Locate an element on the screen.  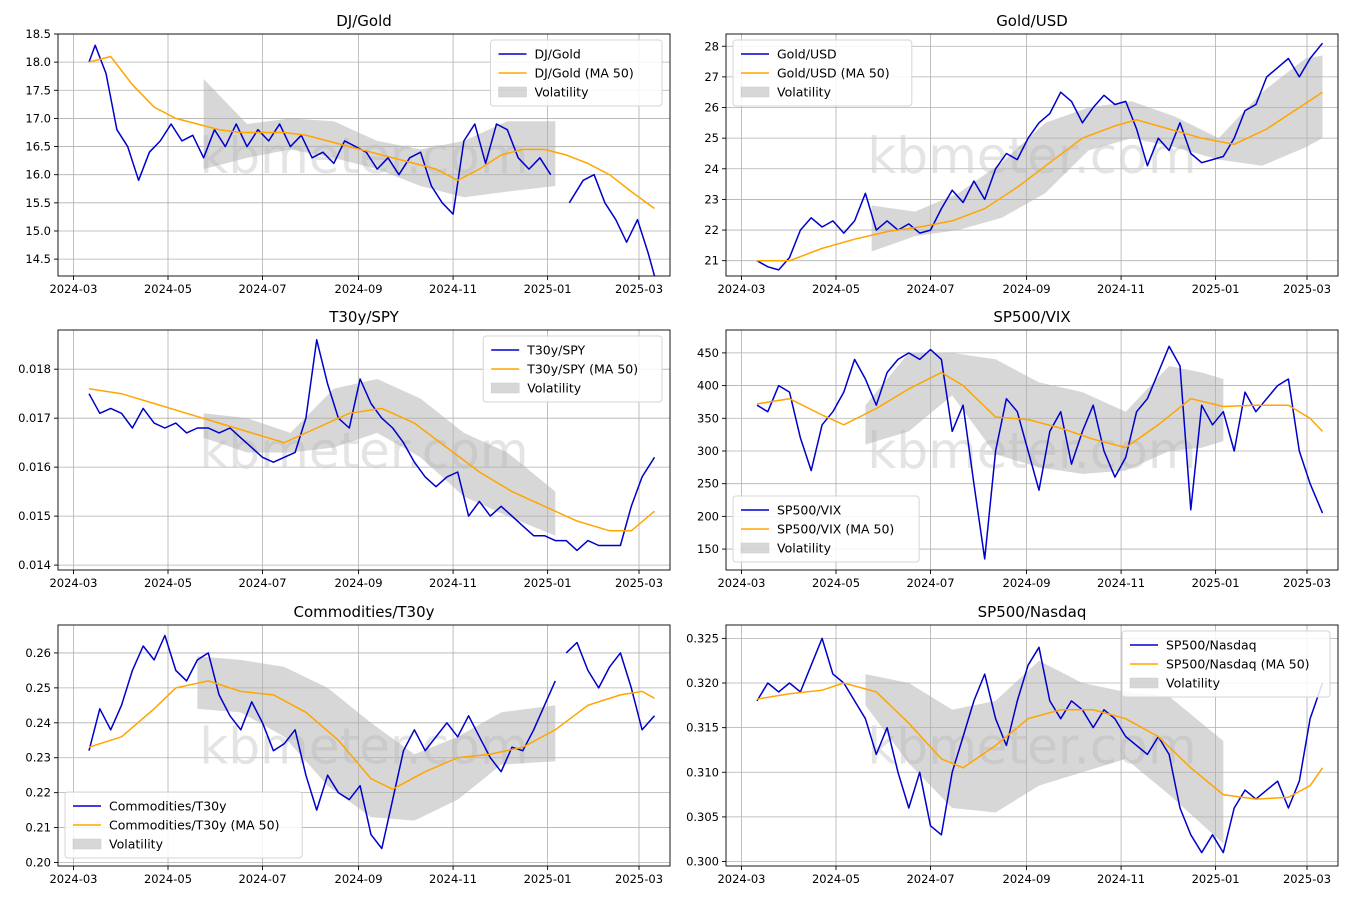
legend: SP500/VIX SP500/VIX (MA 50) Volatility is located at coordinates (826, 529).